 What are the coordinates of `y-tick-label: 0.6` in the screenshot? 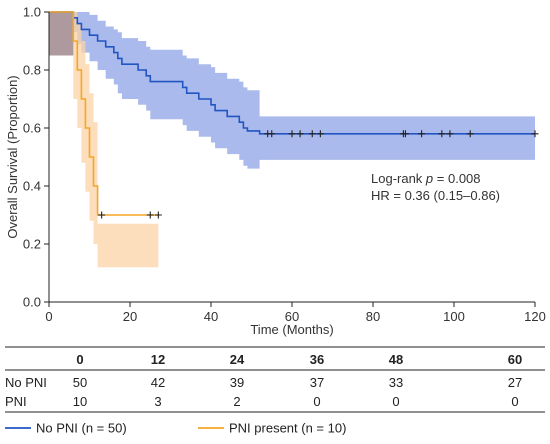 It's located at (32, 128).